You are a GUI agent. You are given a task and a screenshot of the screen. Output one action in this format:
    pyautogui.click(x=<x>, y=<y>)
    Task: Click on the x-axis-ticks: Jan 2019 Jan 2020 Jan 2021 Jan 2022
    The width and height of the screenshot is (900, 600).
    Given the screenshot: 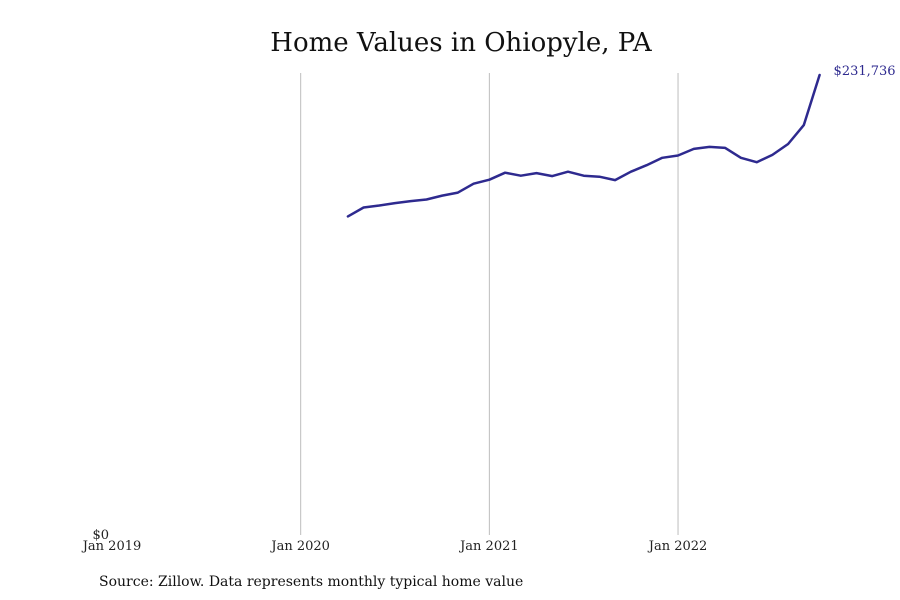 What is the action you would take?
    pyautogui.click(x=394, y=546)
    